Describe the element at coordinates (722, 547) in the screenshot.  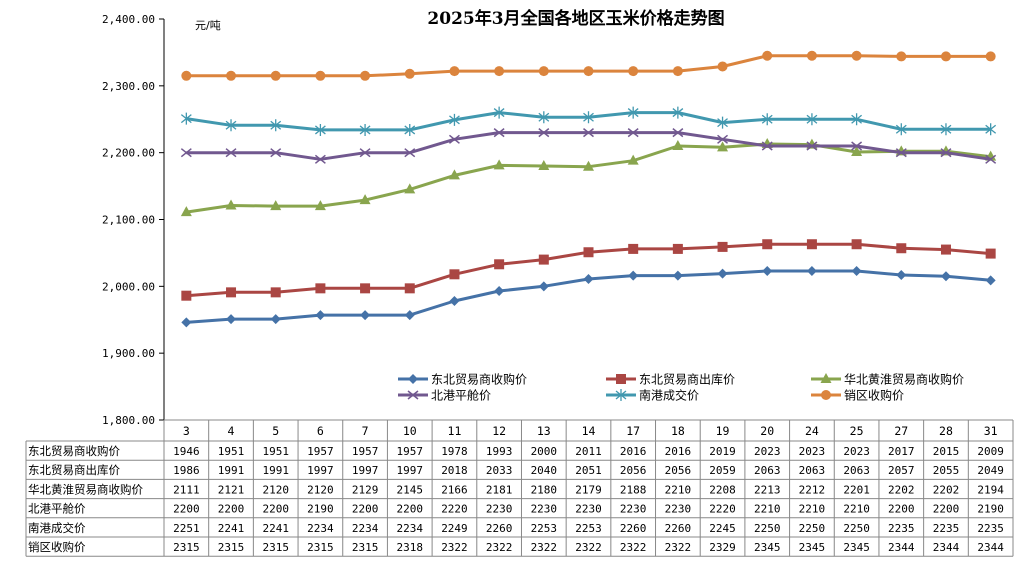
I see `table-cell: 2329` at that location.